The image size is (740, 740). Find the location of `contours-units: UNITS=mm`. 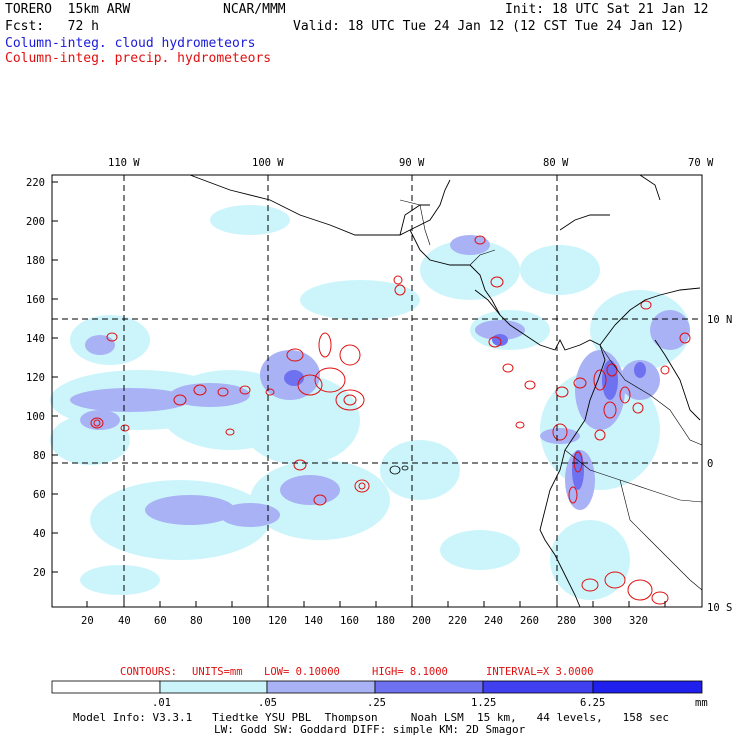

contours-units: UNITS=mm is located at coordinates (217, 672).